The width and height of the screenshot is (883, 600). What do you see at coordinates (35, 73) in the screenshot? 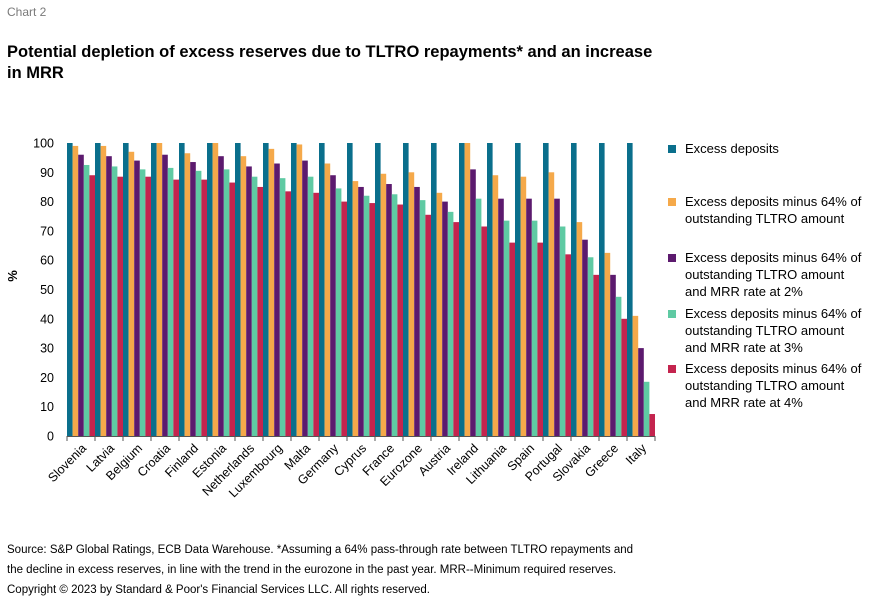
I see `chart-title-line: in MRR` at bounding box center [35, 73].